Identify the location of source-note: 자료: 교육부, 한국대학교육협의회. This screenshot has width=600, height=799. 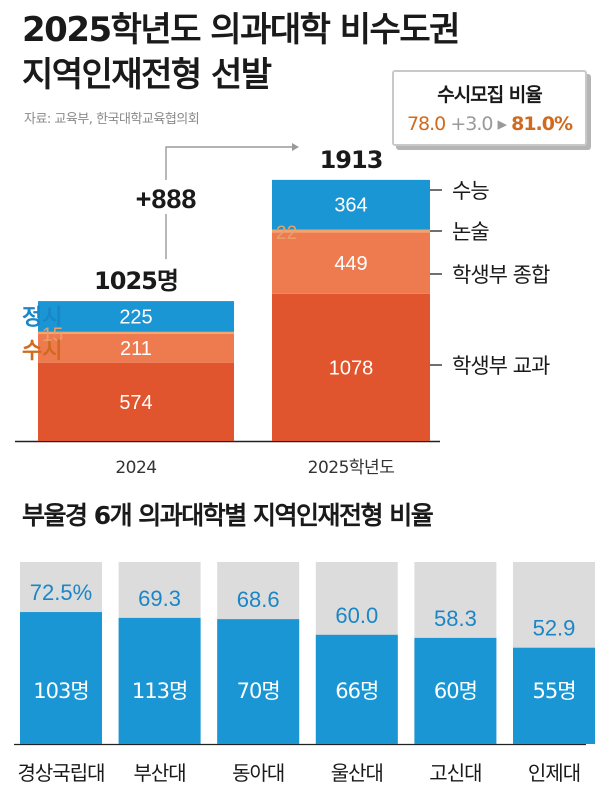
(112, 119).